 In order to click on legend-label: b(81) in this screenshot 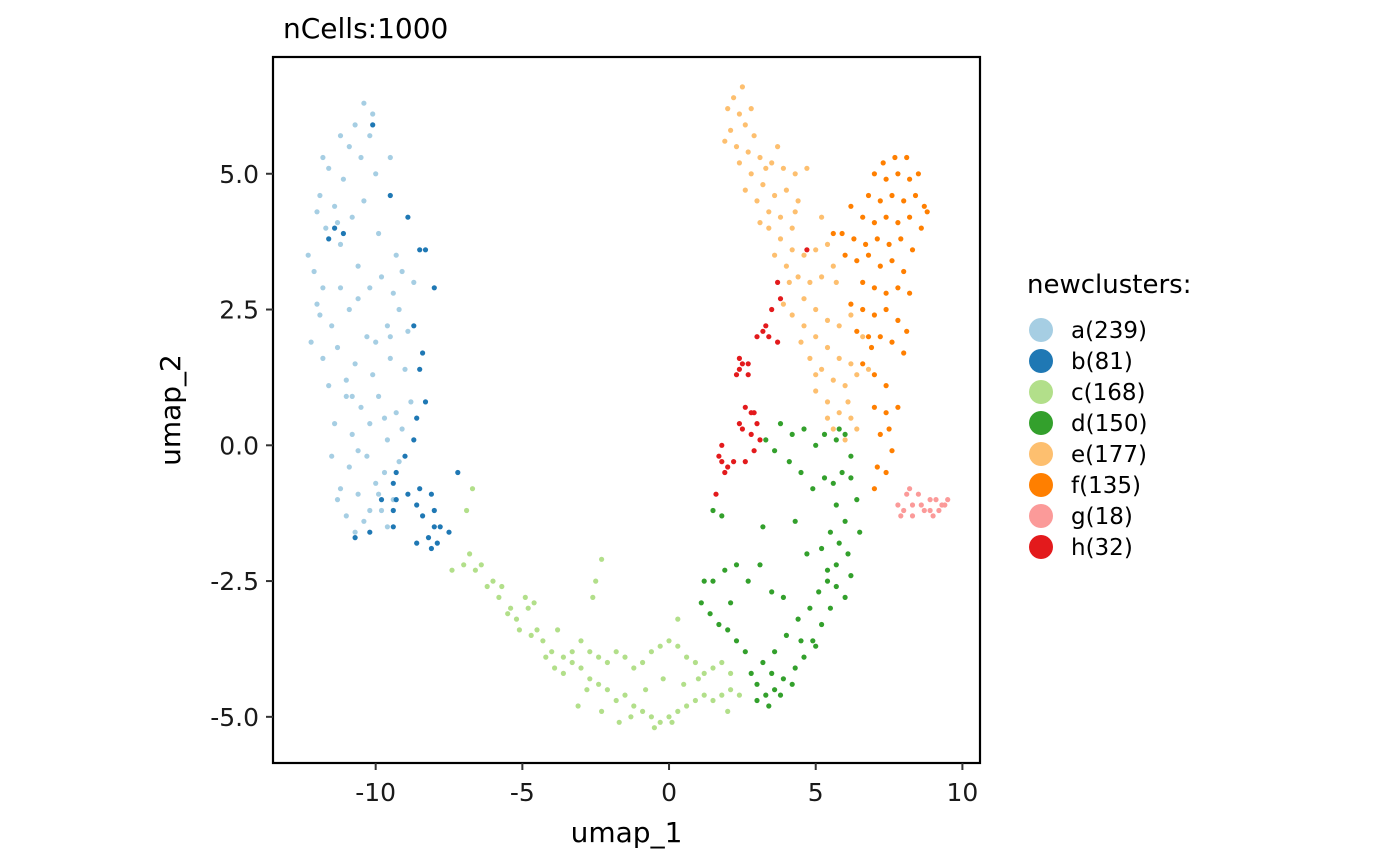, I will do `click(1102, 362)`.